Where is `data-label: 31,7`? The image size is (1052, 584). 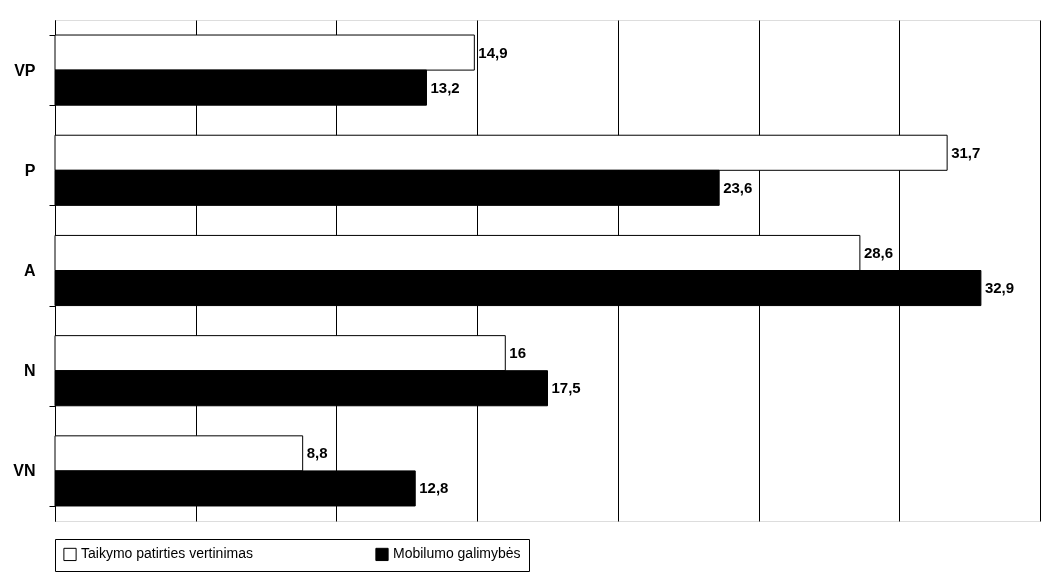
data-label: 31,7 is located at coordinates (966, 152).